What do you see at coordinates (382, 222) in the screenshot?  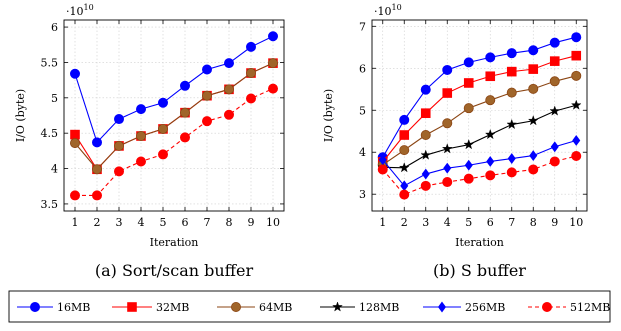 I see `x-tick-label: 1` at bounding box center [382, 222].